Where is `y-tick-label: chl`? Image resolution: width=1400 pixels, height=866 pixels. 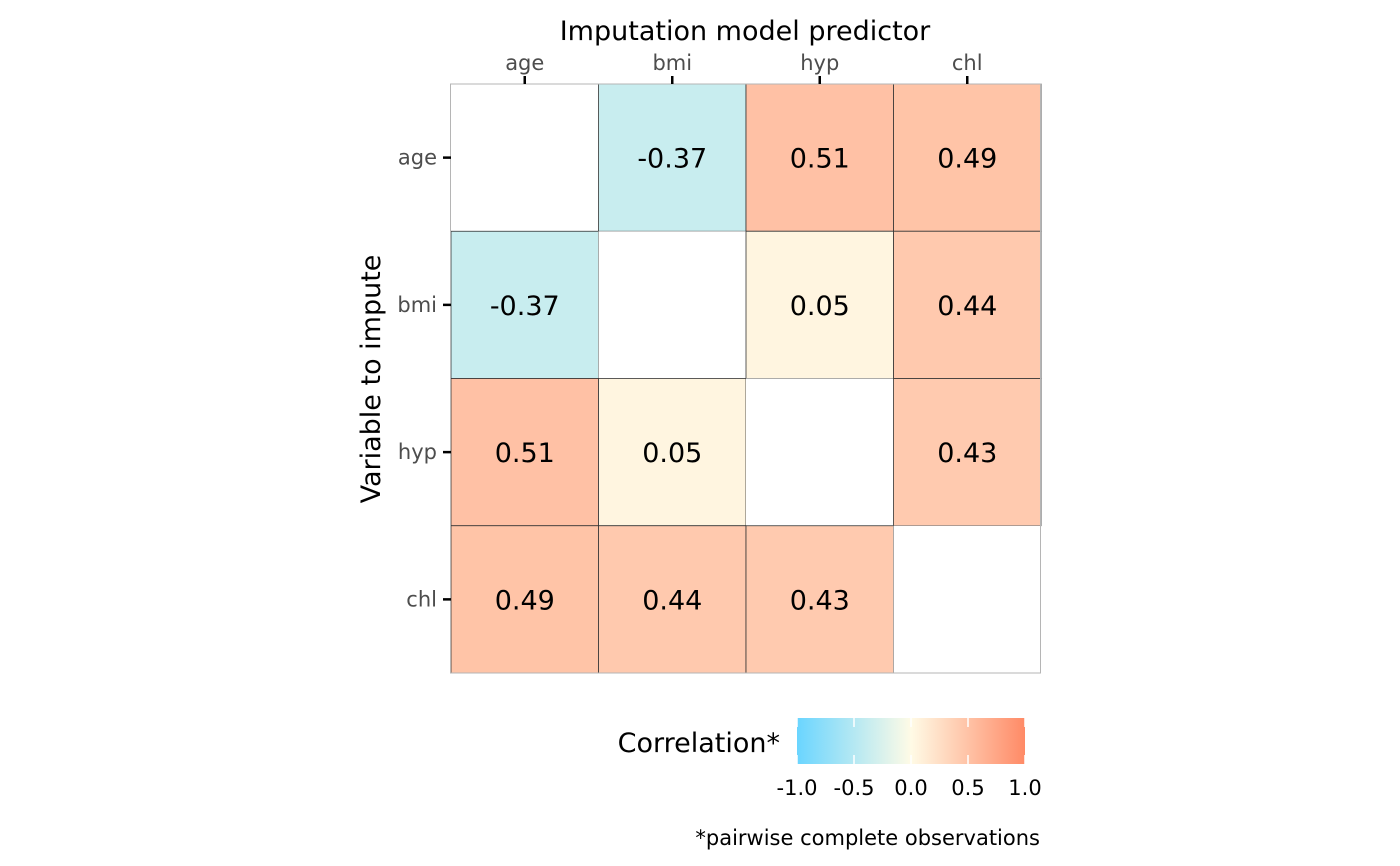
y-tick-label: chl is located at coordinates (421, 599).